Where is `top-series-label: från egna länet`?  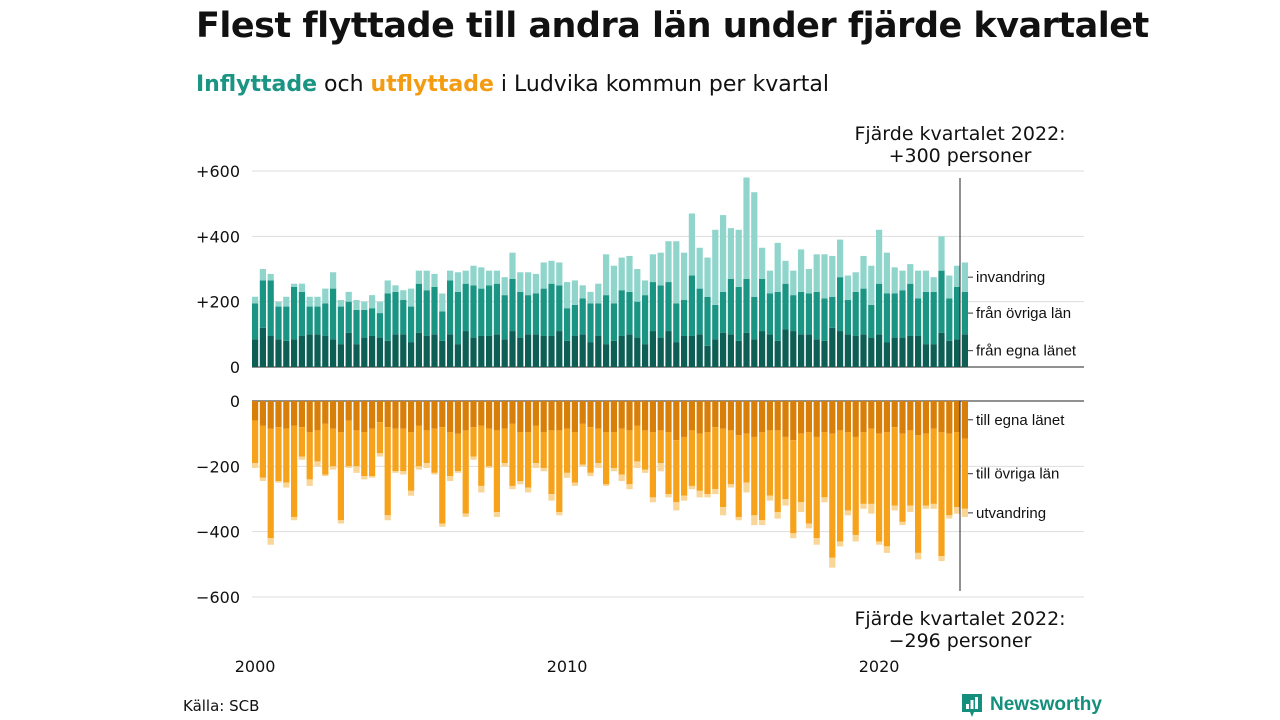
top-series-label: från egna länet is located at coordinates (1026, 351).